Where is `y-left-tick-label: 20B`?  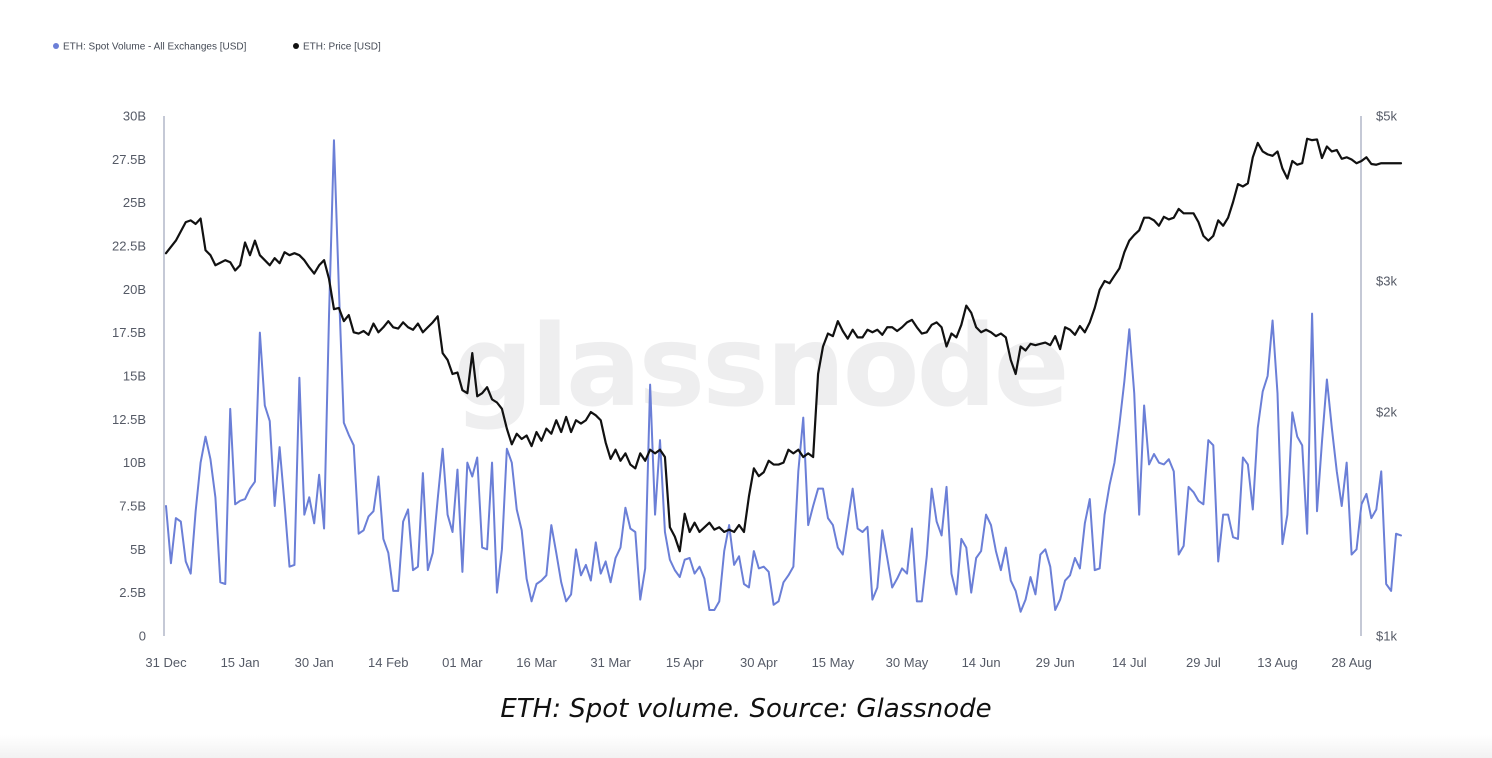
y-left-tick-label: 20B is located at coordinates (134, 289).